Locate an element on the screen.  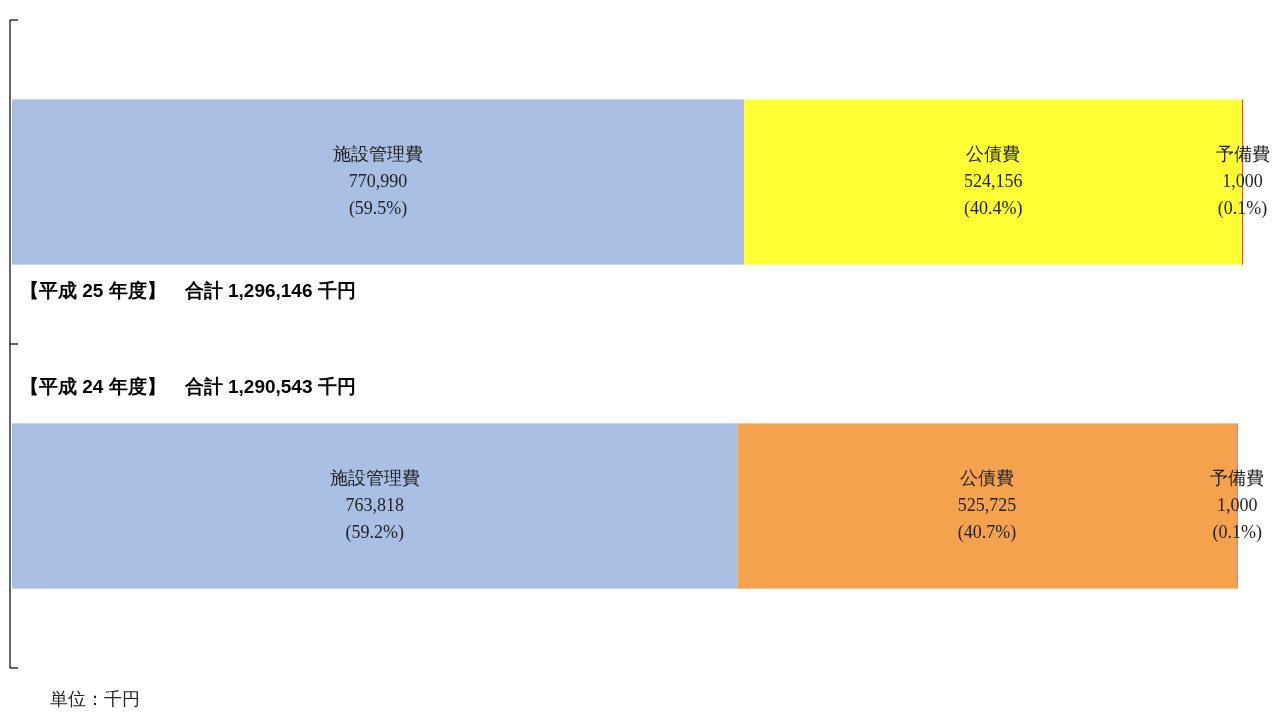
data-label: 525,725 (40.7%) is located at coordinates (987, 519).